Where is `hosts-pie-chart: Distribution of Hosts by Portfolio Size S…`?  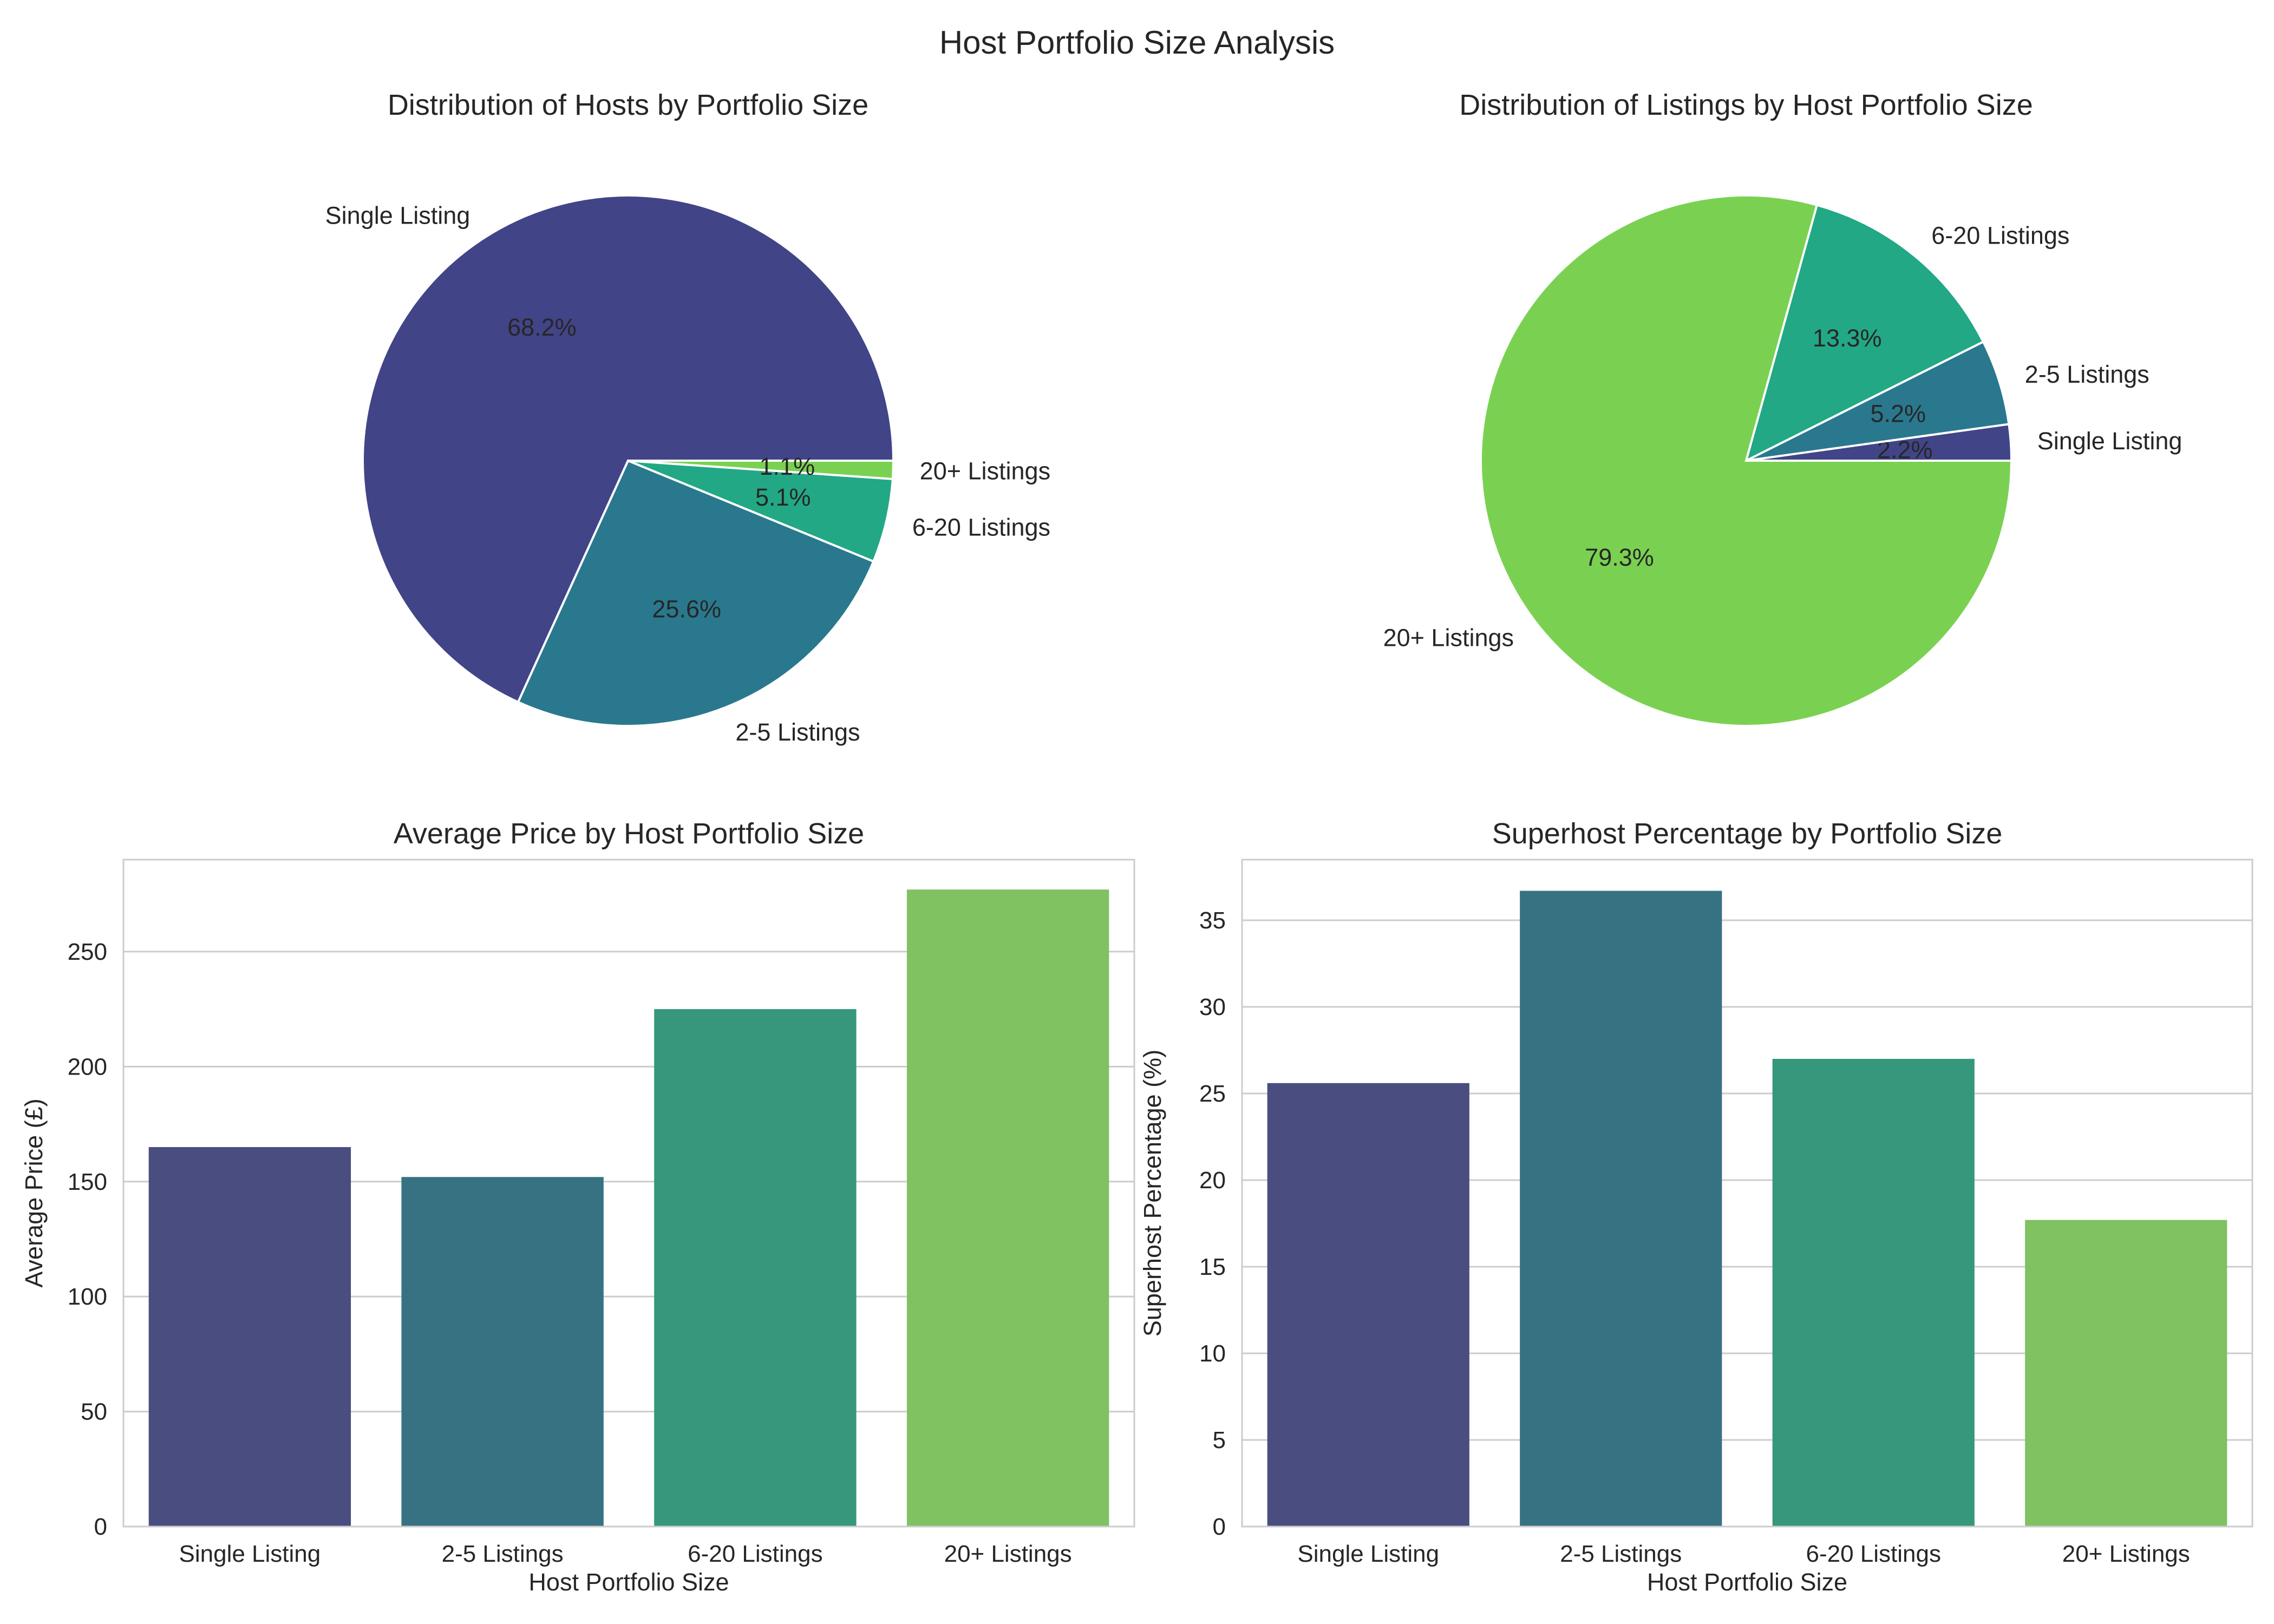
hosts-pie-chart: Distribution of Hosts by Portfolio Size S… is located at coordinates (688, 417).